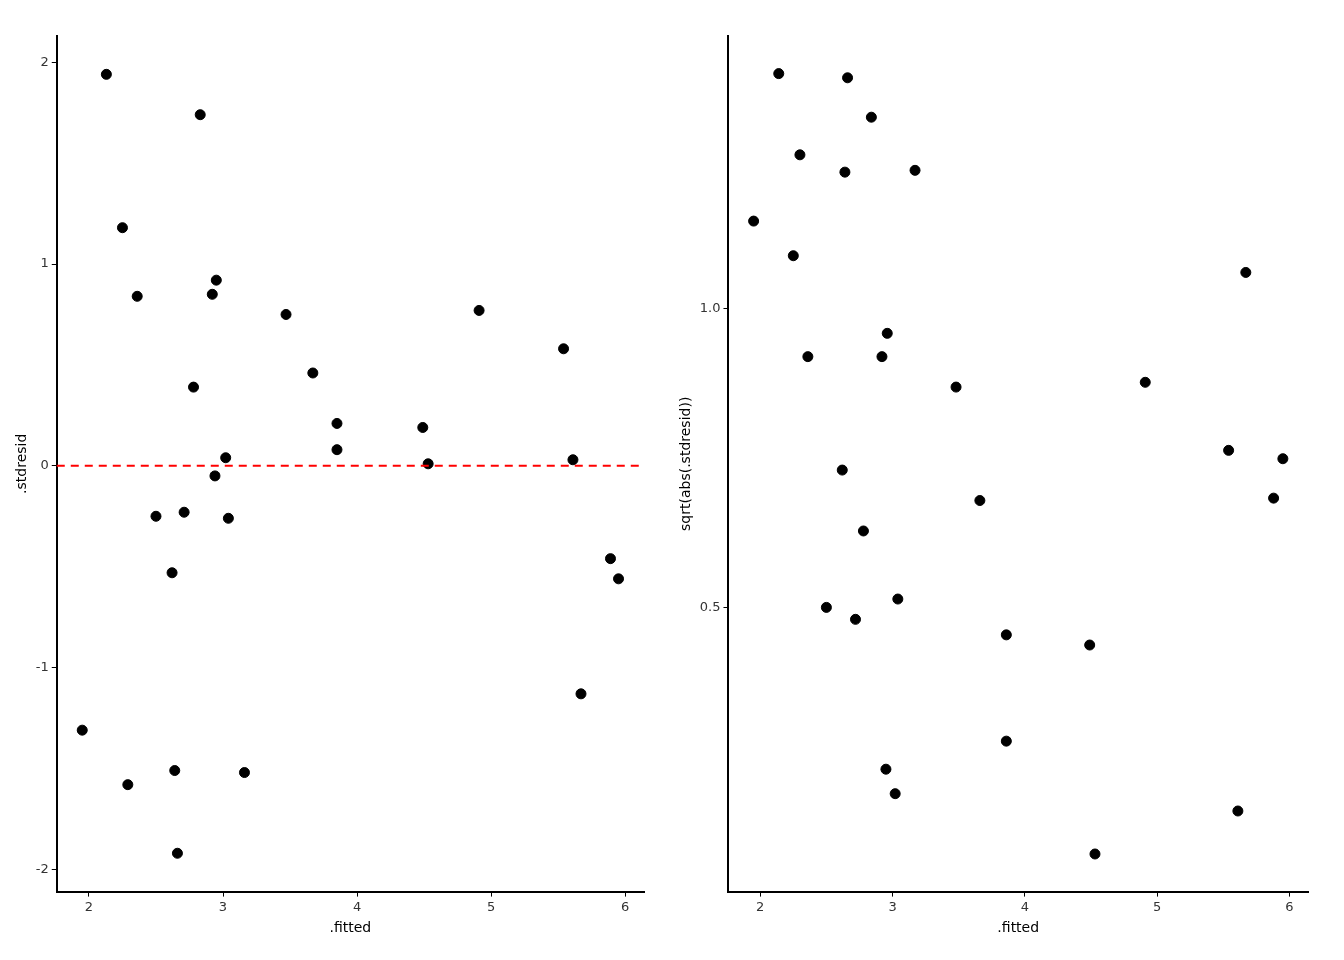 Image resolution: width=1344 pixels, height=960 pixels. What do you see at coordinates (42, 868) in the screenshot?
I see `y-tick-label: -2` at bounding box center [42, 868].